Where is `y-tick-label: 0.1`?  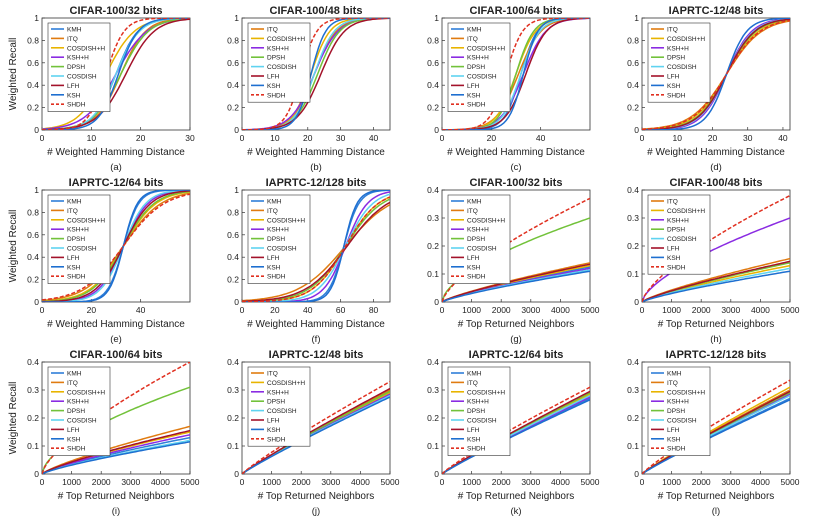 y-tick-label: 0.1 is located at coordinates (233, 446).